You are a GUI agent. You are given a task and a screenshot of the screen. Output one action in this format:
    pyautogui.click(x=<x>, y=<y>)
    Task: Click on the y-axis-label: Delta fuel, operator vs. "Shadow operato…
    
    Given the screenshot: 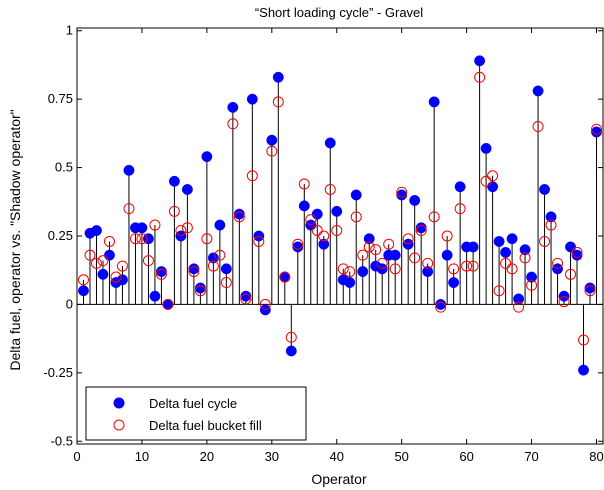 What is the action you would take?
    pyautogui.click(x=15, y=239)
    